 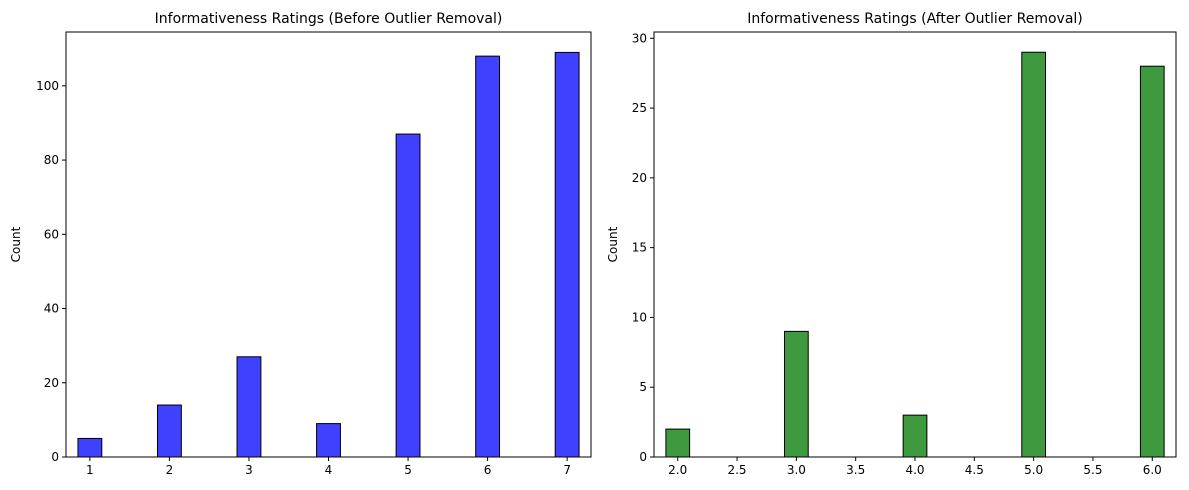 What do you see at coordinates (677, 470) in the screenshot?
I see `x-tick-label: 2.0` at bounding box center [677, 470].